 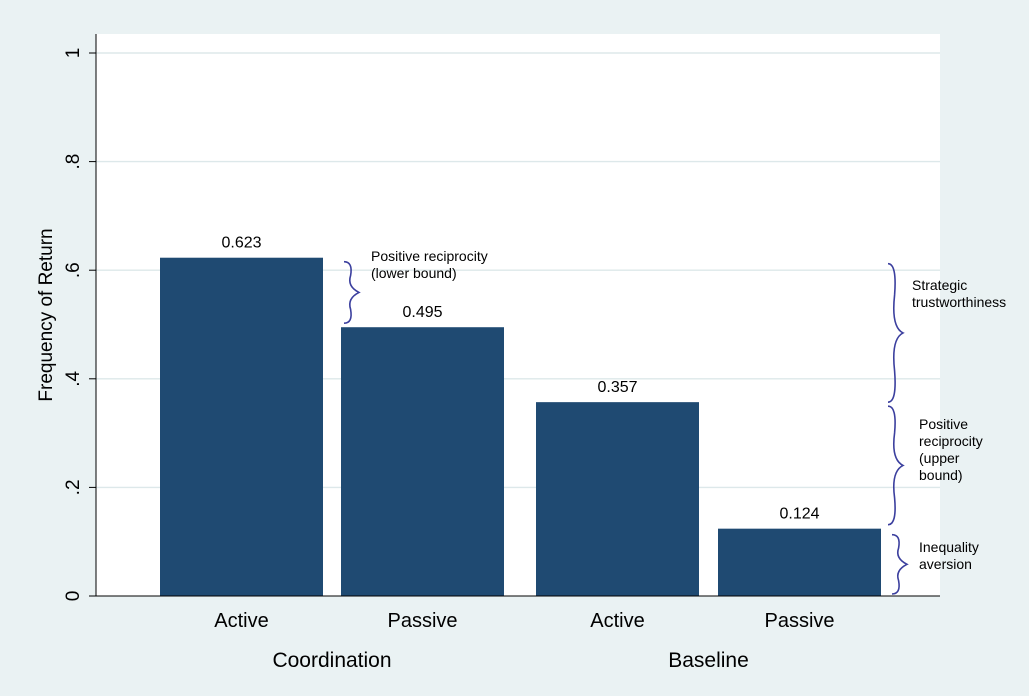 I want to click on annotation-line: Strategic, so click(x=939, y=285).